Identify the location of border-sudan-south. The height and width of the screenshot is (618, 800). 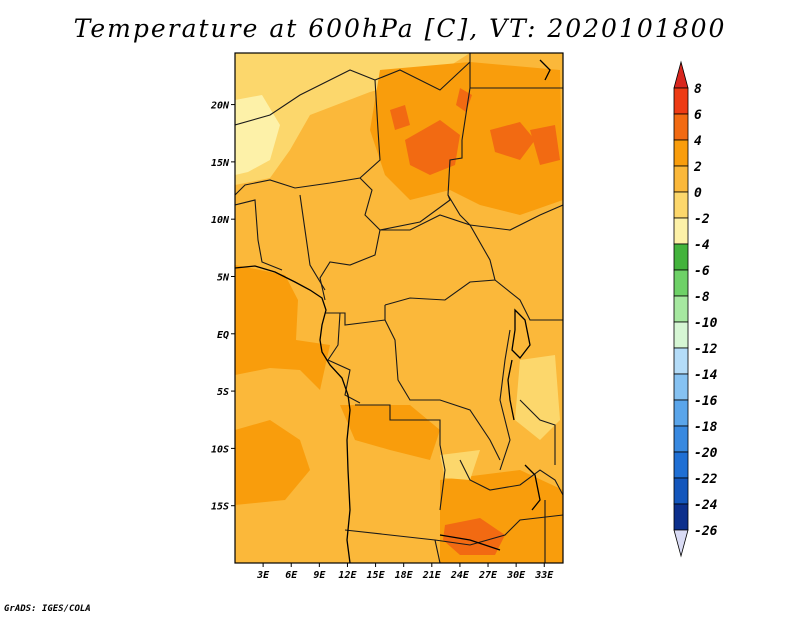
(516, 217).